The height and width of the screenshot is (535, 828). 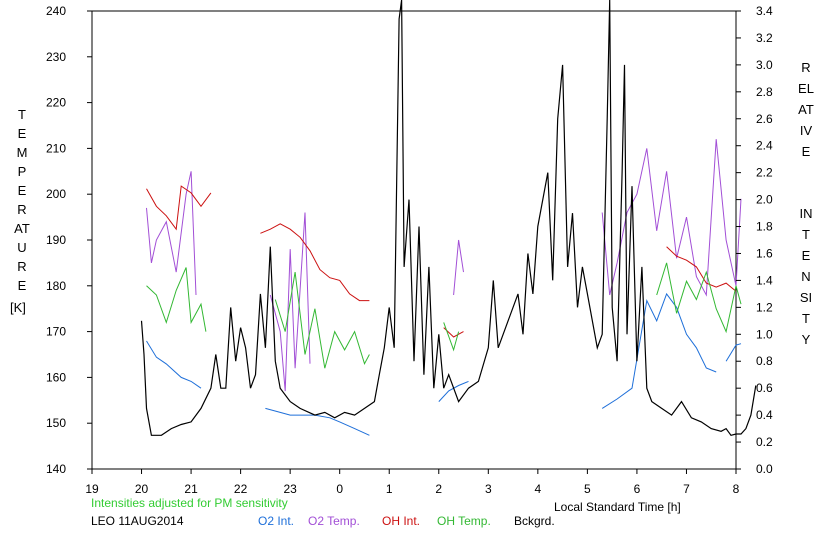 What do you see at coordinates (56, 194) in the screenshot?
I see `y-left-tick-label: 200` at bounding box center [56, 194].